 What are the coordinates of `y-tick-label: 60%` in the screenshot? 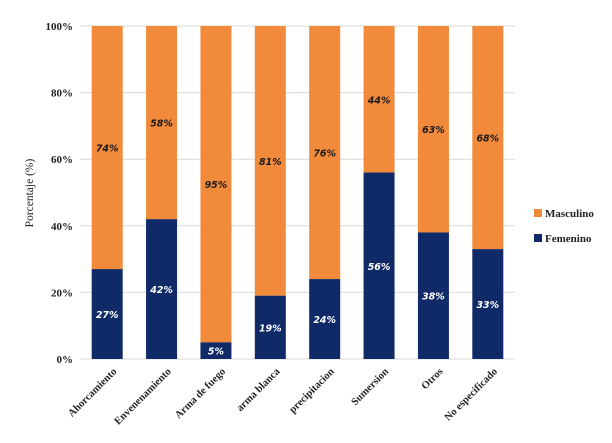 It's located at (62, 160).